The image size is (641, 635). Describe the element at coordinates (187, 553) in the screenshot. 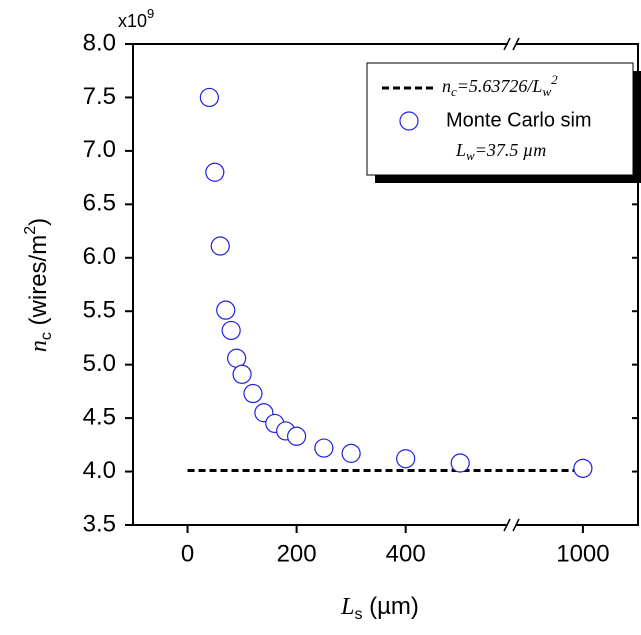

I see `x-tick-label: 0` at that location.